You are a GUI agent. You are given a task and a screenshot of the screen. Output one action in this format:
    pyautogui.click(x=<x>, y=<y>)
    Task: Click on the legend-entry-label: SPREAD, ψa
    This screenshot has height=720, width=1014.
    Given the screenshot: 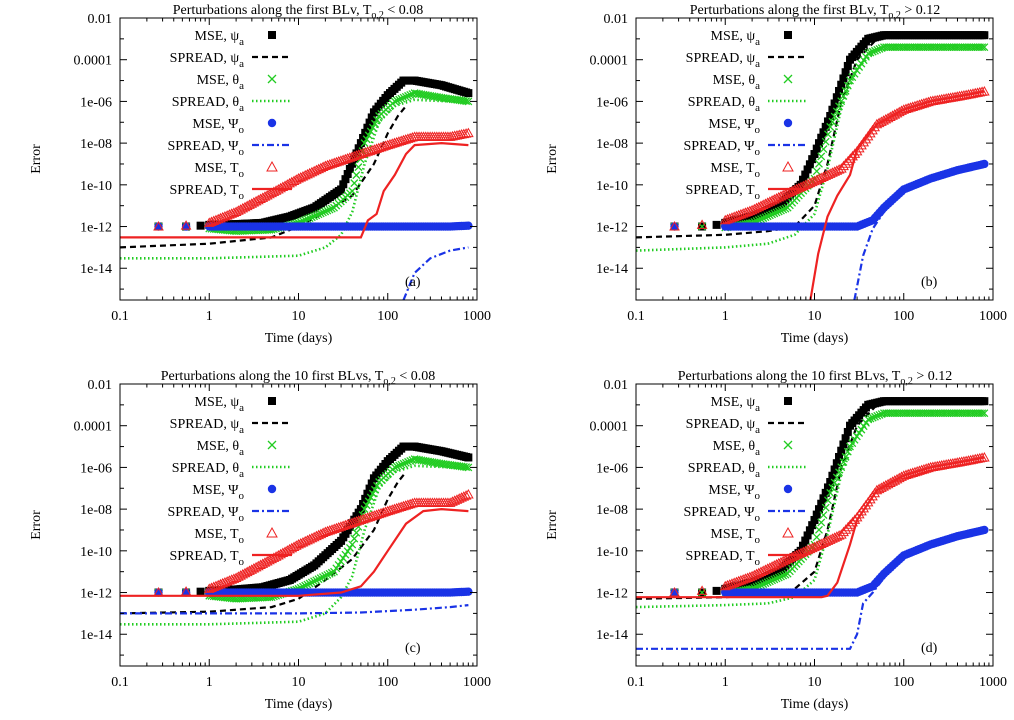 What is the action you would take?
    pyautogui.click(x=723, y=60)
    